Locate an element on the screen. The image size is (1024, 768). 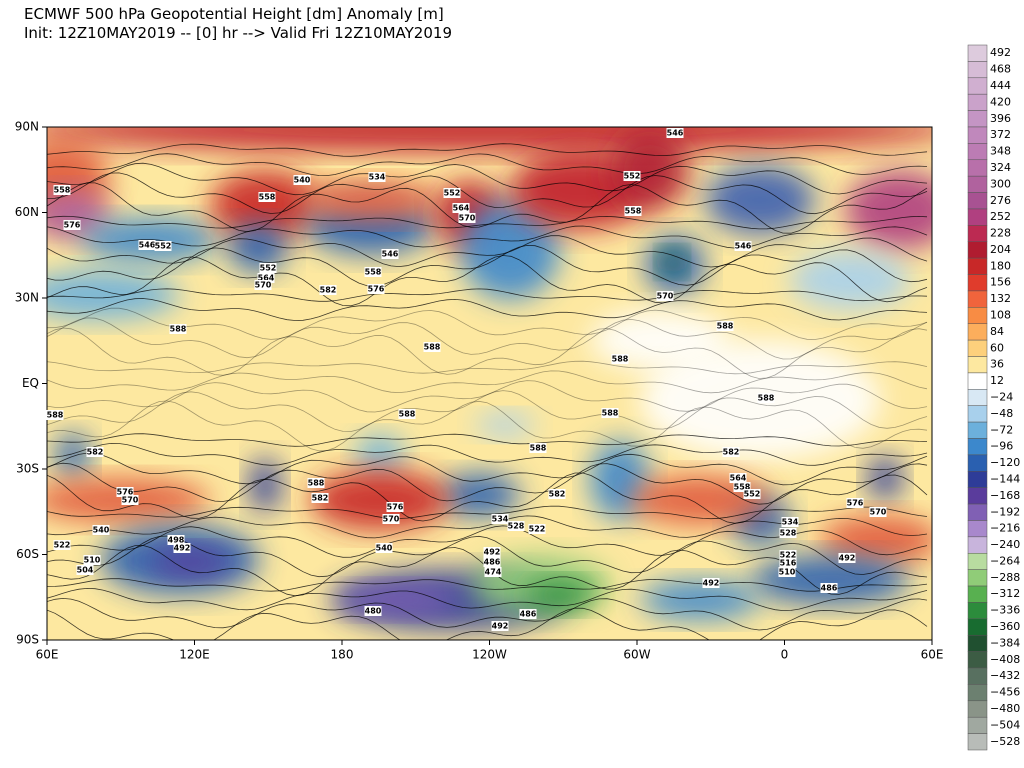
contour-label: 564 is located at coordinates (461, 208).